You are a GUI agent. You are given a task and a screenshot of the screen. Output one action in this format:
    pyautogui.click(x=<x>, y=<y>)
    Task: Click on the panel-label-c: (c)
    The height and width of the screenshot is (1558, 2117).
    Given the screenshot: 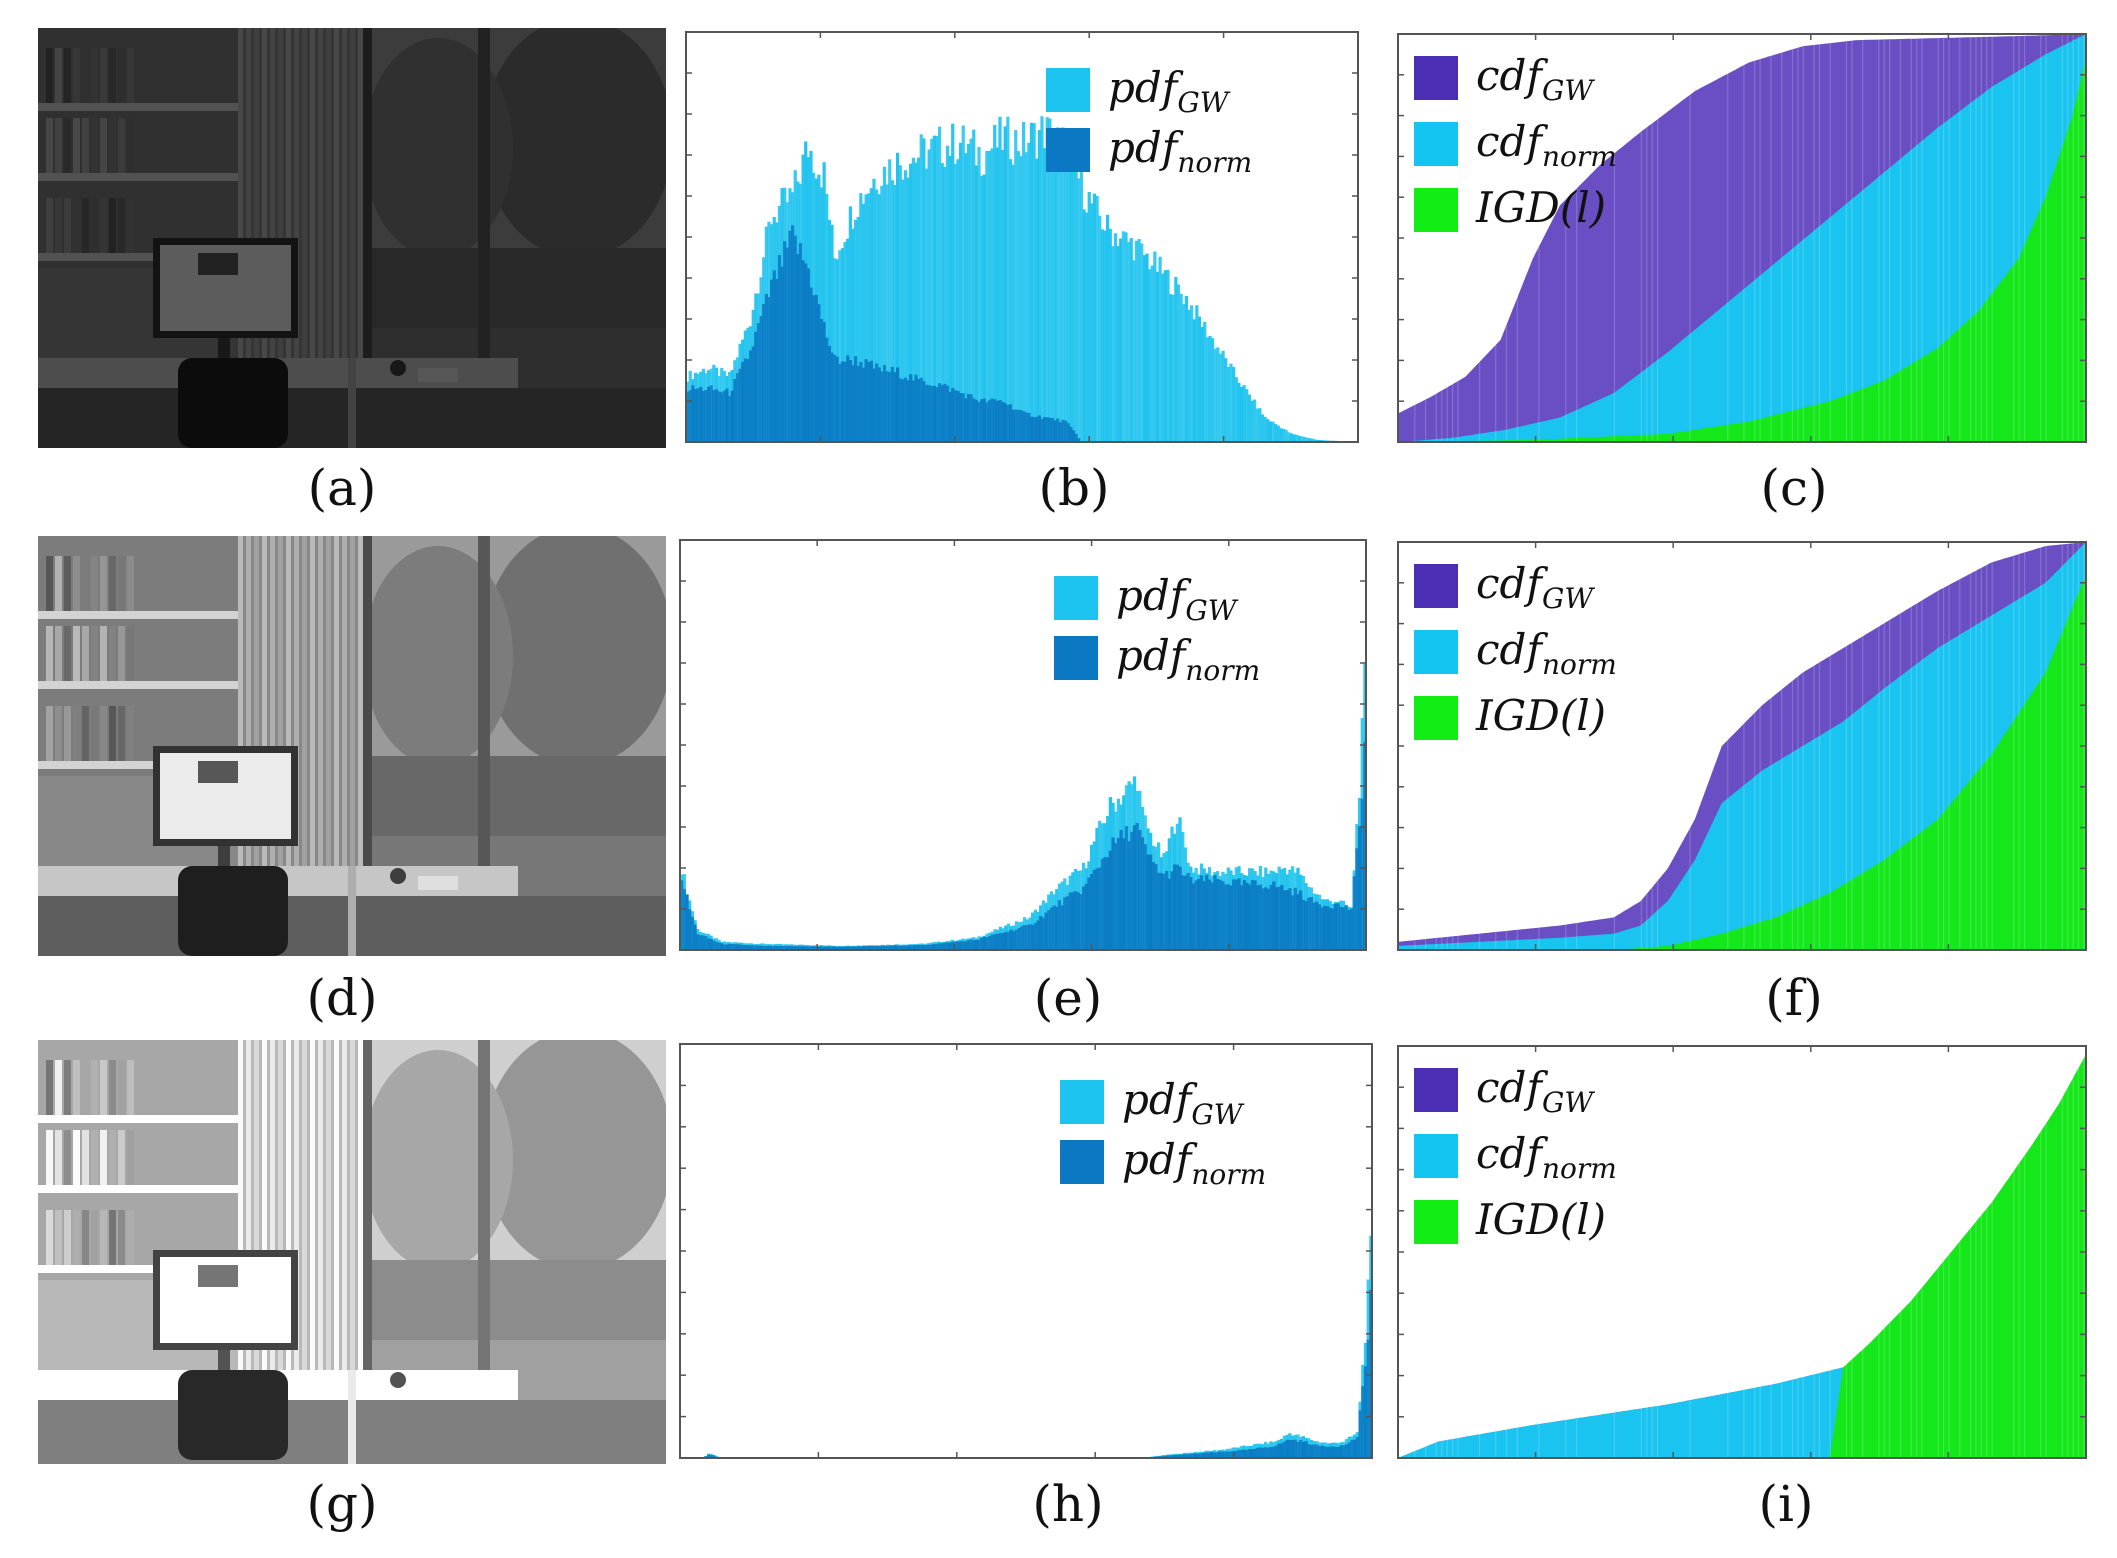 What is the action you would take?
    pyautogui.click(x=1794, y=488)
    